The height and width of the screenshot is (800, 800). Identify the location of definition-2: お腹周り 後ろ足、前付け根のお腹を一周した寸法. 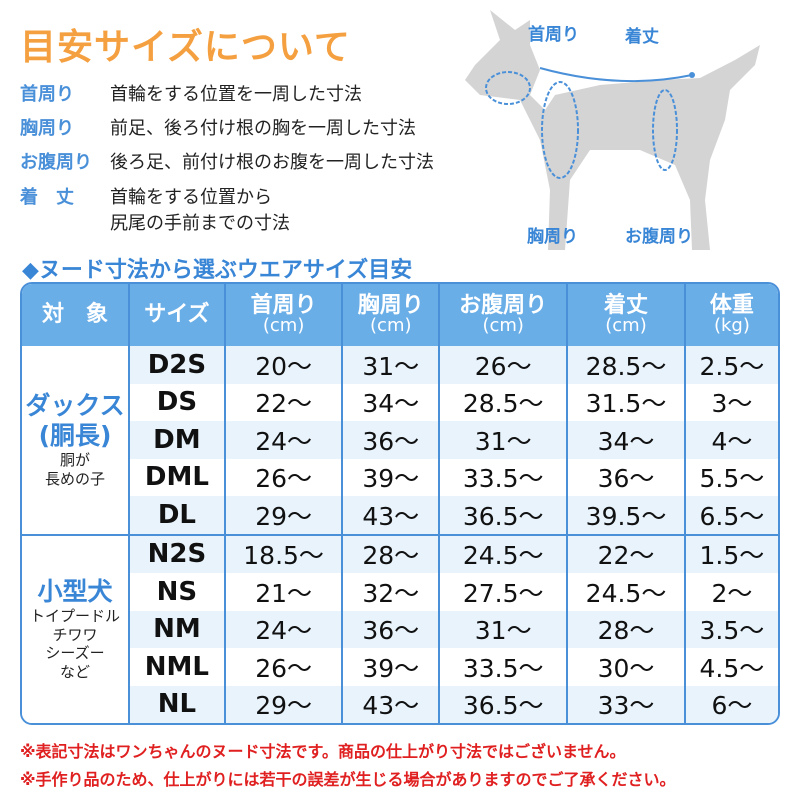
(227, 161).